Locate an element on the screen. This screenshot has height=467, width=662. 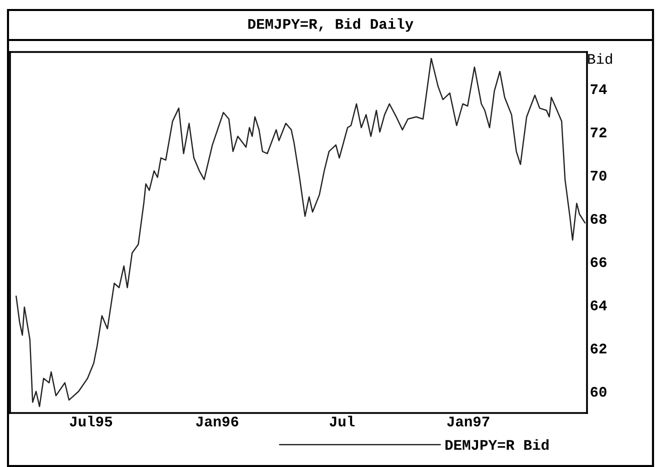
y-tick-label: 64 is located at coordinates (598, 305).